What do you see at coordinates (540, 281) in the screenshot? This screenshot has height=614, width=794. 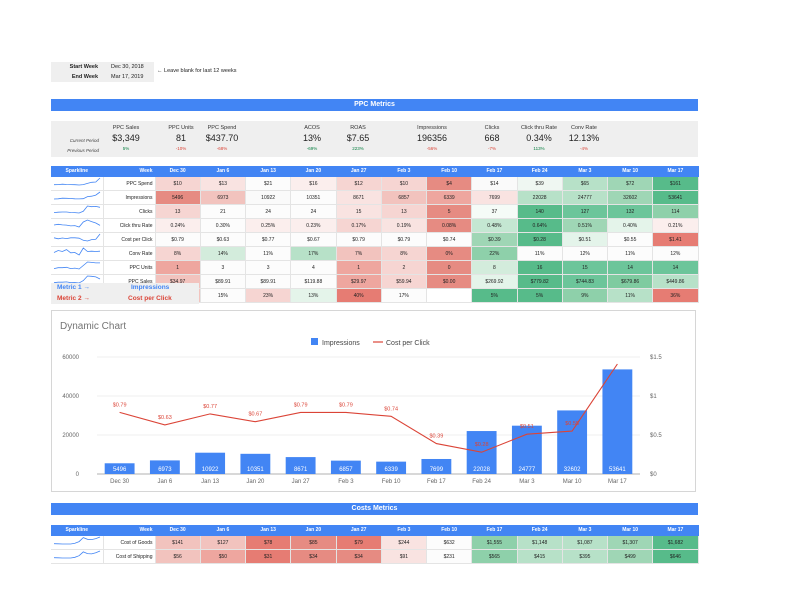 I see `data-cell: $779.82` at bounding box center [540, 281].